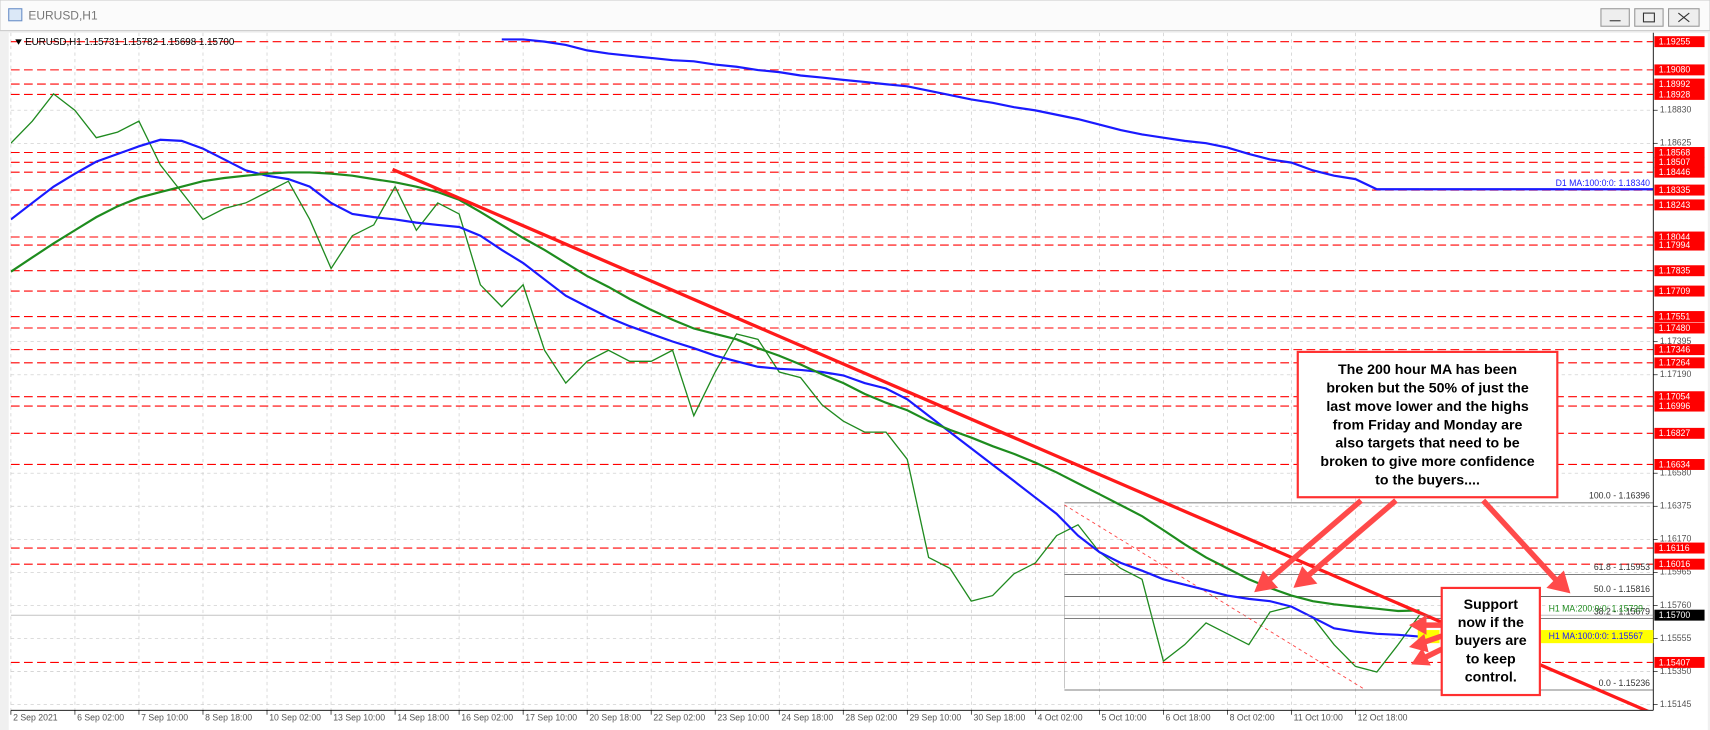  I want to click on x-tick-label: 22 Sep 02:00, so click(679, 717).